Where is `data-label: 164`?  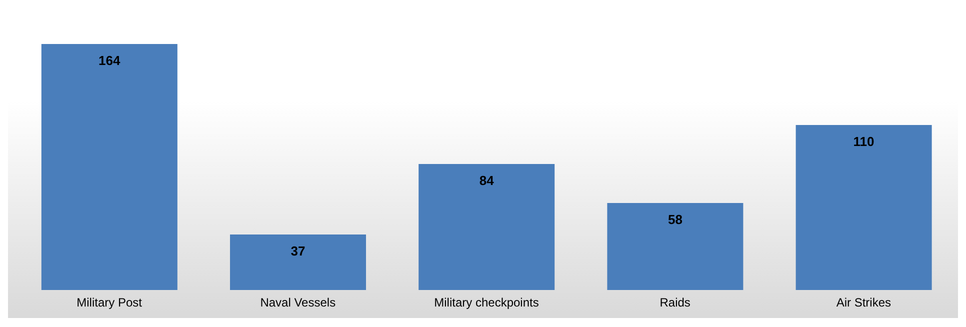 data-label: 164 is located at coordinates (110, 60).